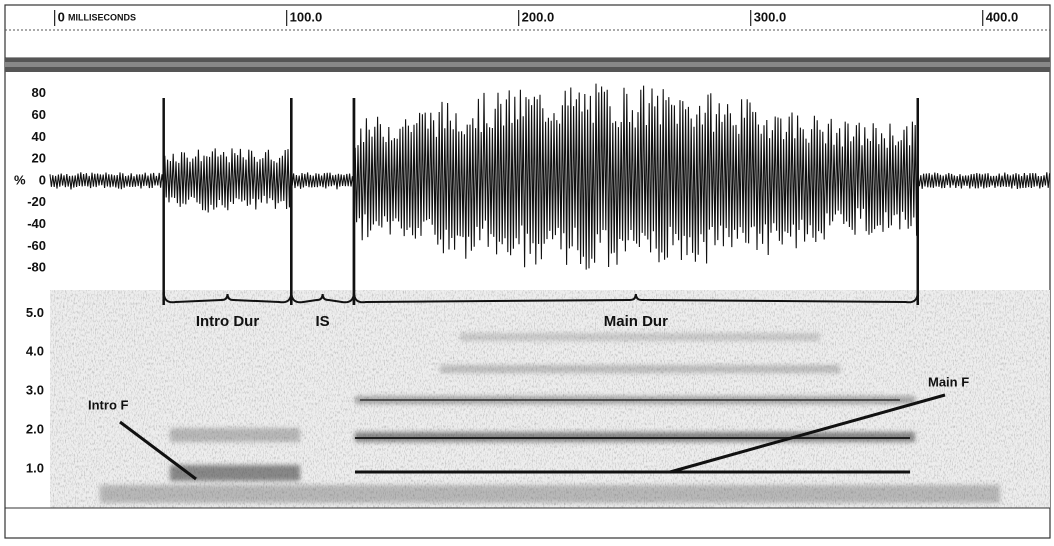 The width and height of the screenshot is (1054, 546). Describe the element at coordinates (39, 158) in the screenshot. I see `y-tick-label: 20` at that location.